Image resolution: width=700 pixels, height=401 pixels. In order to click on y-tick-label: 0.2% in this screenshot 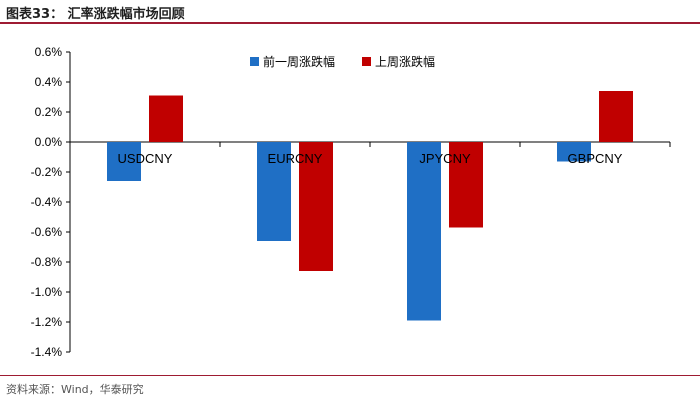, I will do `click(49, 112)`.